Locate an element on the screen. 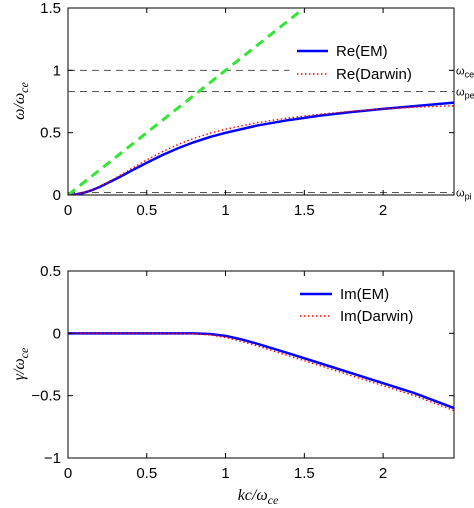  top-xtick-label: 0 is located at coordinates (68, 210).